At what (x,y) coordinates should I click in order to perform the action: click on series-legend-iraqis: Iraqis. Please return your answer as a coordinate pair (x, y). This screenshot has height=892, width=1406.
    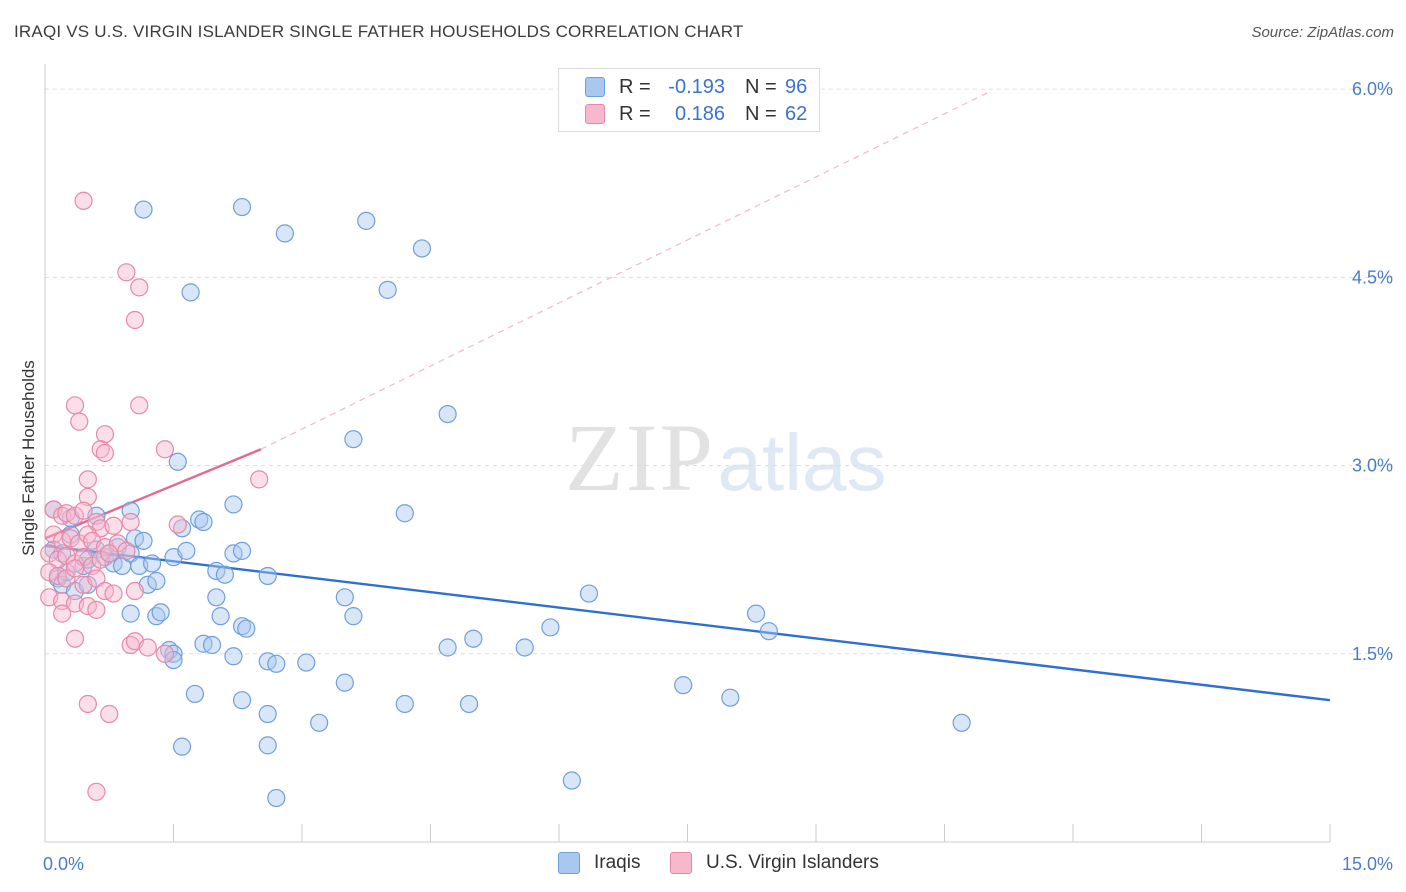
    Looking at the image, I should click on (599, 863).